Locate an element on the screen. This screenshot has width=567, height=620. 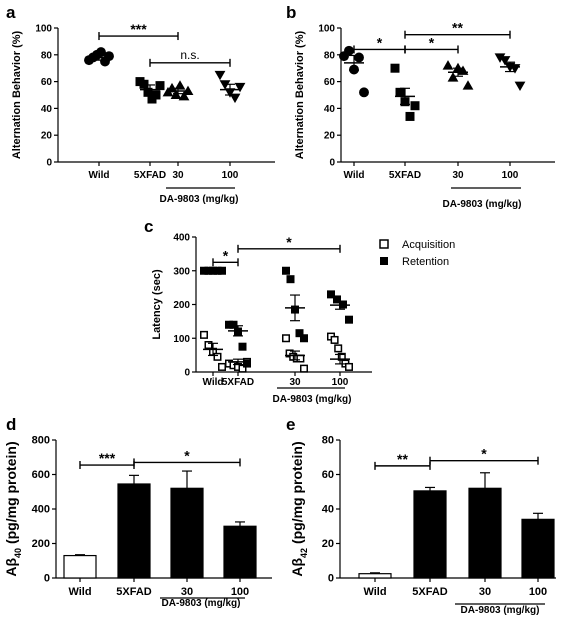
significance-label: n.s. is located at coordinates (189, 55).